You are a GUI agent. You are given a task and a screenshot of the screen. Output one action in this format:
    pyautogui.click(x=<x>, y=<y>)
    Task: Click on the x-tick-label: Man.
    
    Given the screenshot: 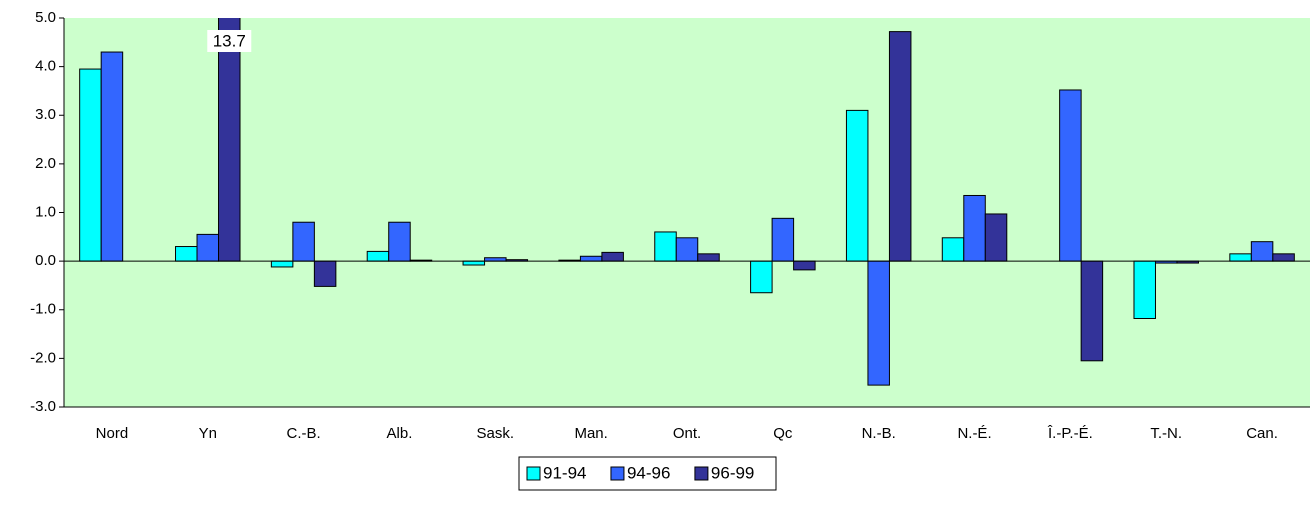 What is the action you would take?
    pyautogui.click(x=590, y=433)
    